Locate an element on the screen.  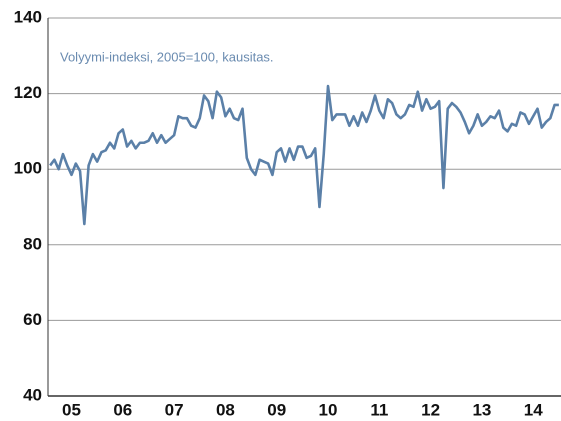
y-tick-label: 120 is located at coordinates (28, 92).